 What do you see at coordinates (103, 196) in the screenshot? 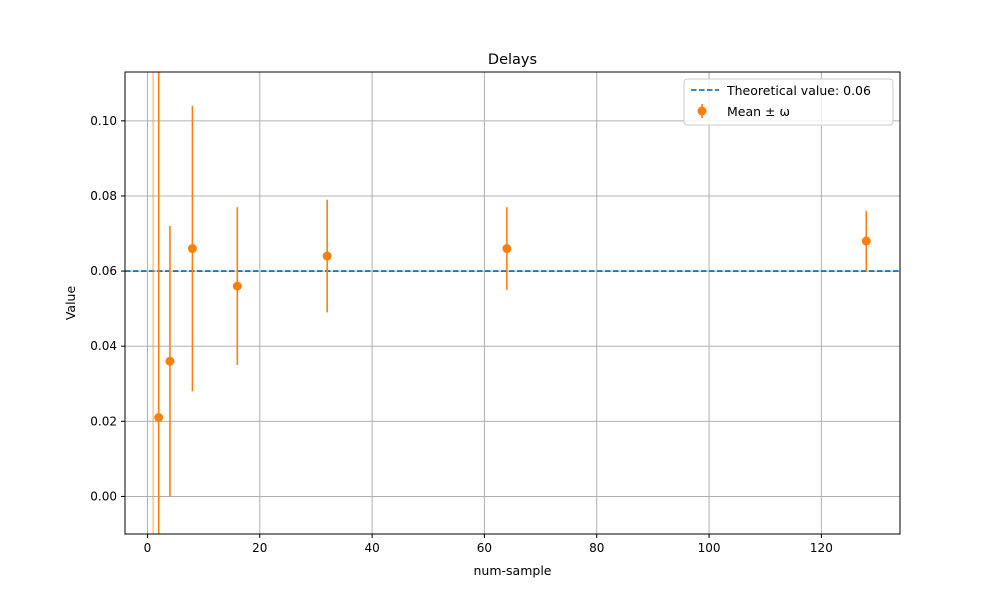
I see `y-tick-label: 0.08` at bounding box center [103, 196].